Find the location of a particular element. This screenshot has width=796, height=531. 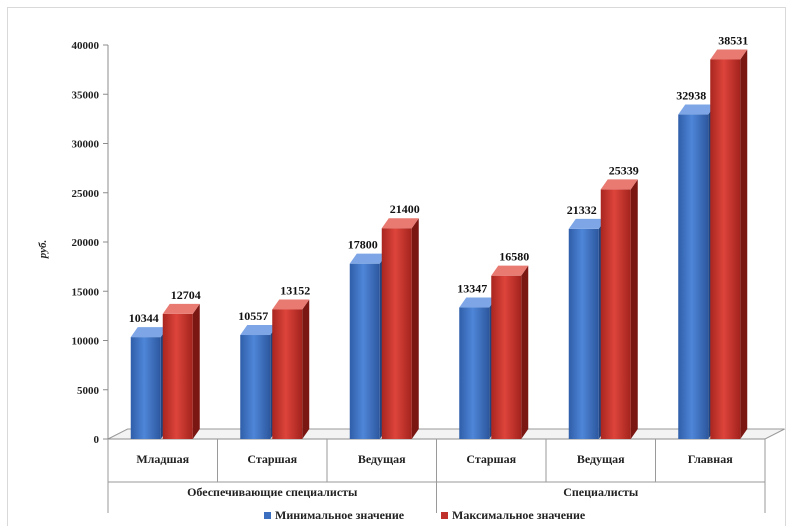

y-tick-label: 25000 is located at coordinates (86, 194).